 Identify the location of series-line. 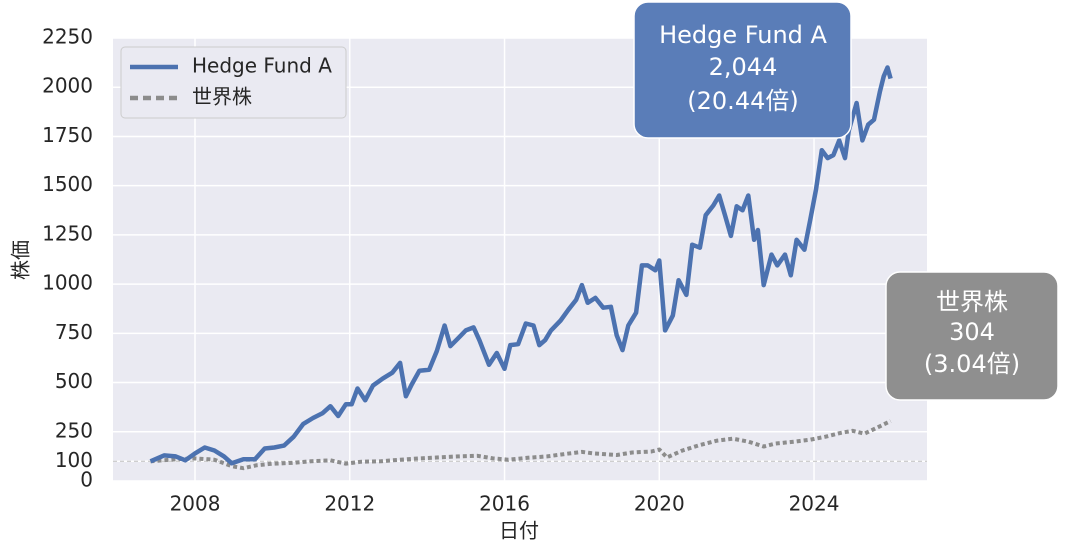
(521, 445).